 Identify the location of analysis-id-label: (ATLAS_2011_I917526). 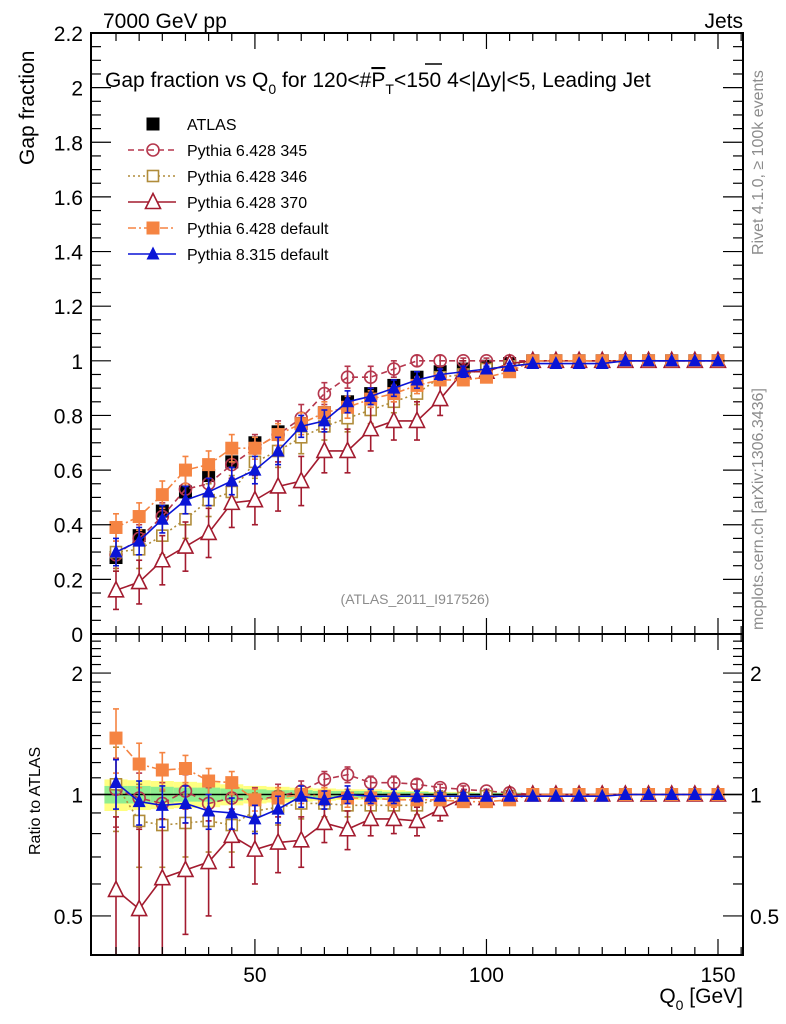
(415, 599).